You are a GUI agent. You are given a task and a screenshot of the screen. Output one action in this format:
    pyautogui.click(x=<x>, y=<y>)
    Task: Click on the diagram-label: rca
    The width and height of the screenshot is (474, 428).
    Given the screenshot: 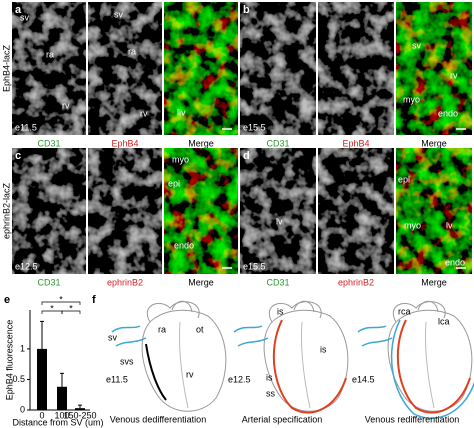 What is the action you would take?
    pyautogui.click(x=404, y=311)
    